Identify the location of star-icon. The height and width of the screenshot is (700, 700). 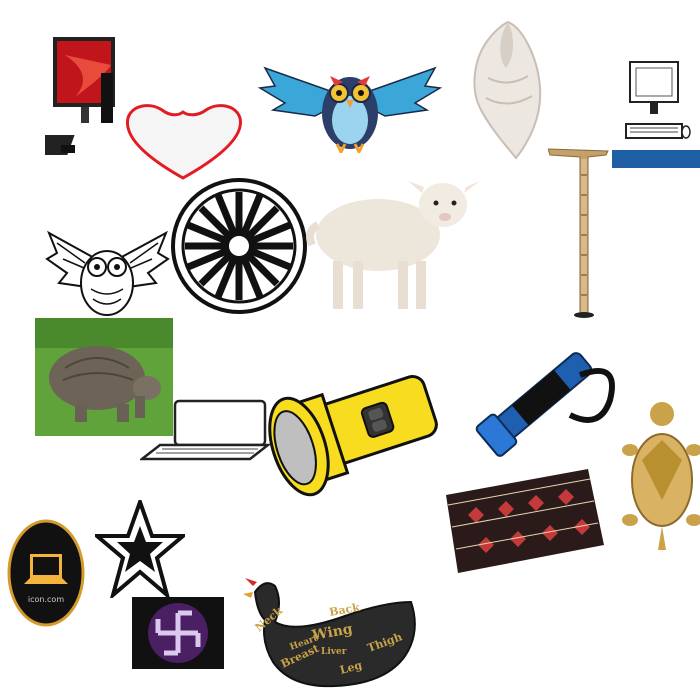
(140, 549).